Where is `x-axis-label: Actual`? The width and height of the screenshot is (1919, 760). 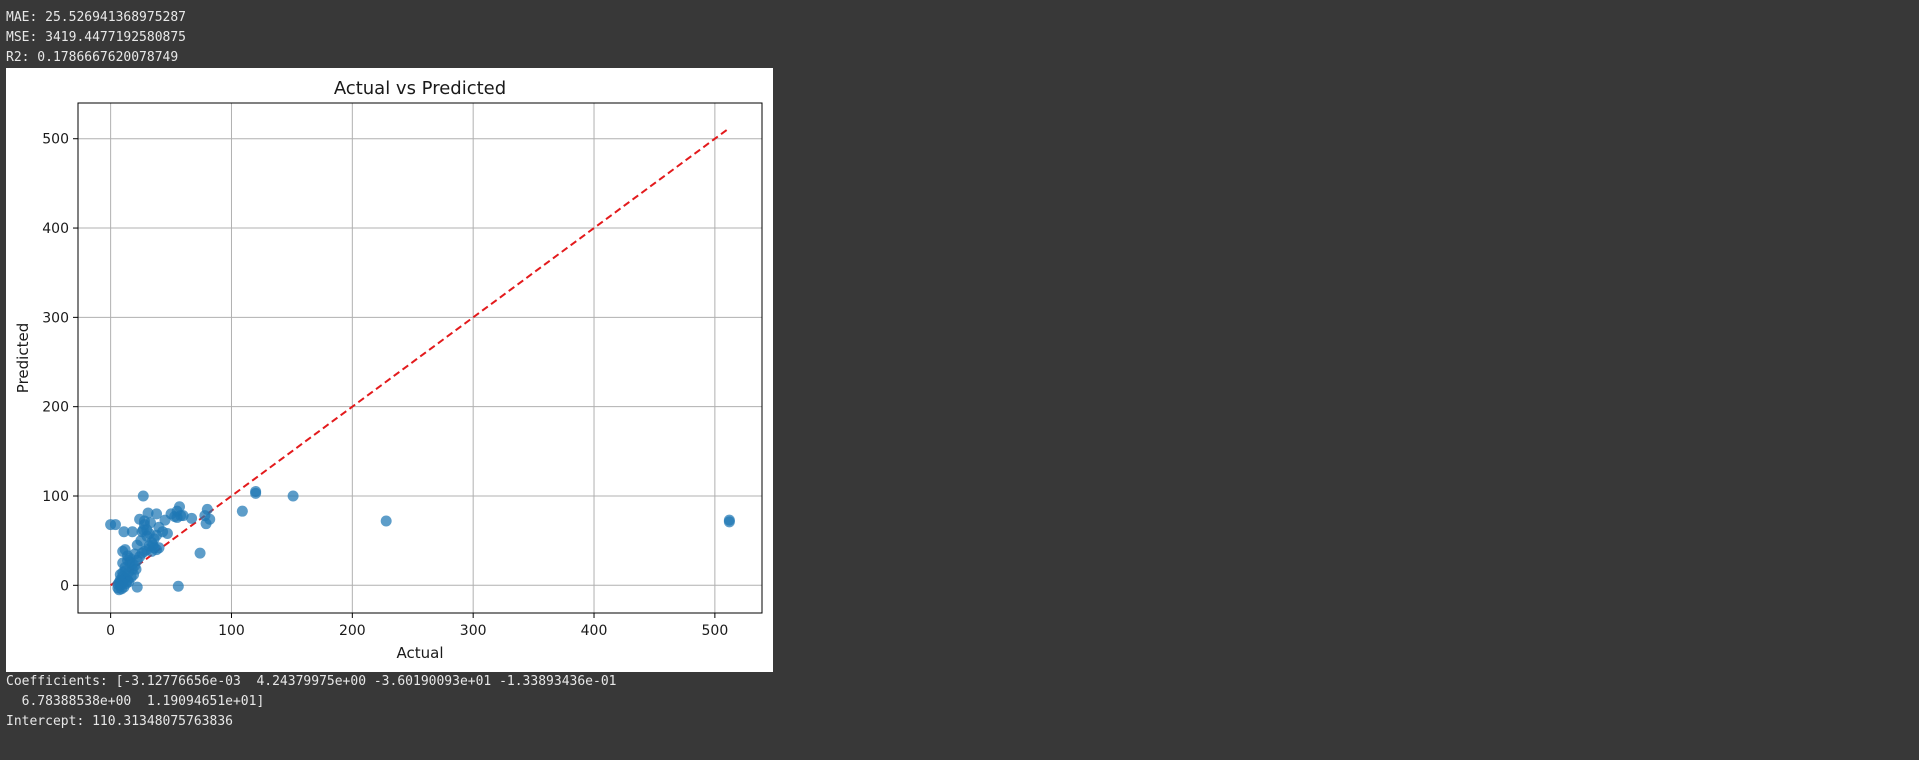 x-axis-label: Actual is located at coordinates (420, 653).